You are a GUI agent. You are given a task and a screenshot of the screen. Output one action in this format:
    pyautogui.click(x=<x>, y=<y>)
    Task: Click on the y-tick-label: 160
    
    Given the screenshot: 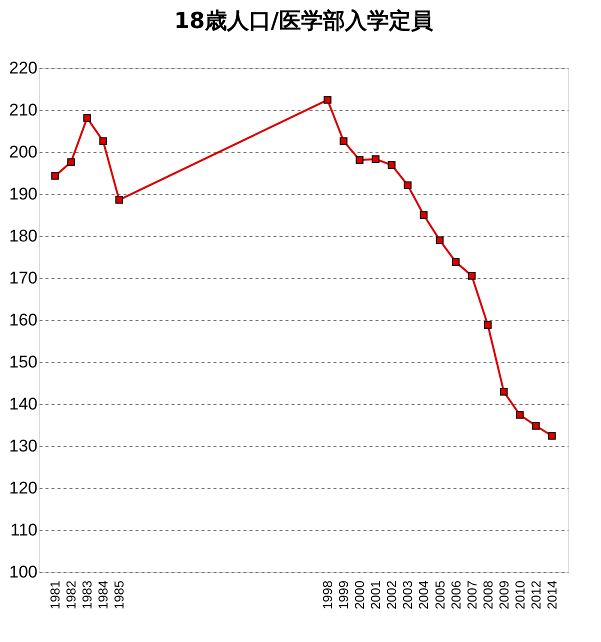 What is the action you would take?
    pyautogui.click(x=23, y=320)
    